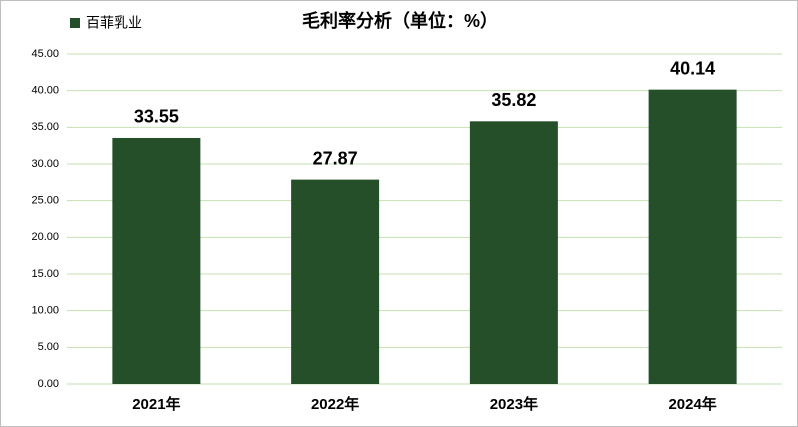 The height and width of the screenshot is (427, 798). What do you see at coordinates (513, 100) in the screenshot?
I see `data-label: 35.82` at bounding box center [513, 100].